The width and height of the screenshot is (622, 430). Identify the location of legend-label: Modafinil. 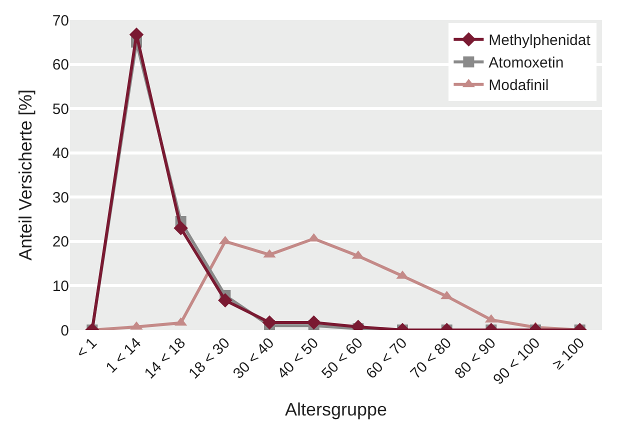
(518, 85).